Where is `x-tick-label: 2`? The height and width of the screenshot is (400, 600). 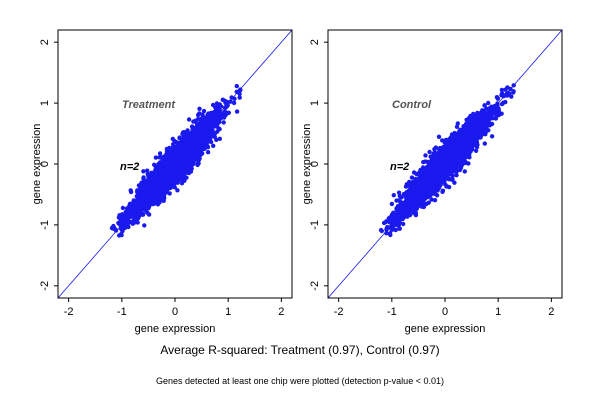
x-tick-label: 2 is located at coordinates (281, 312).